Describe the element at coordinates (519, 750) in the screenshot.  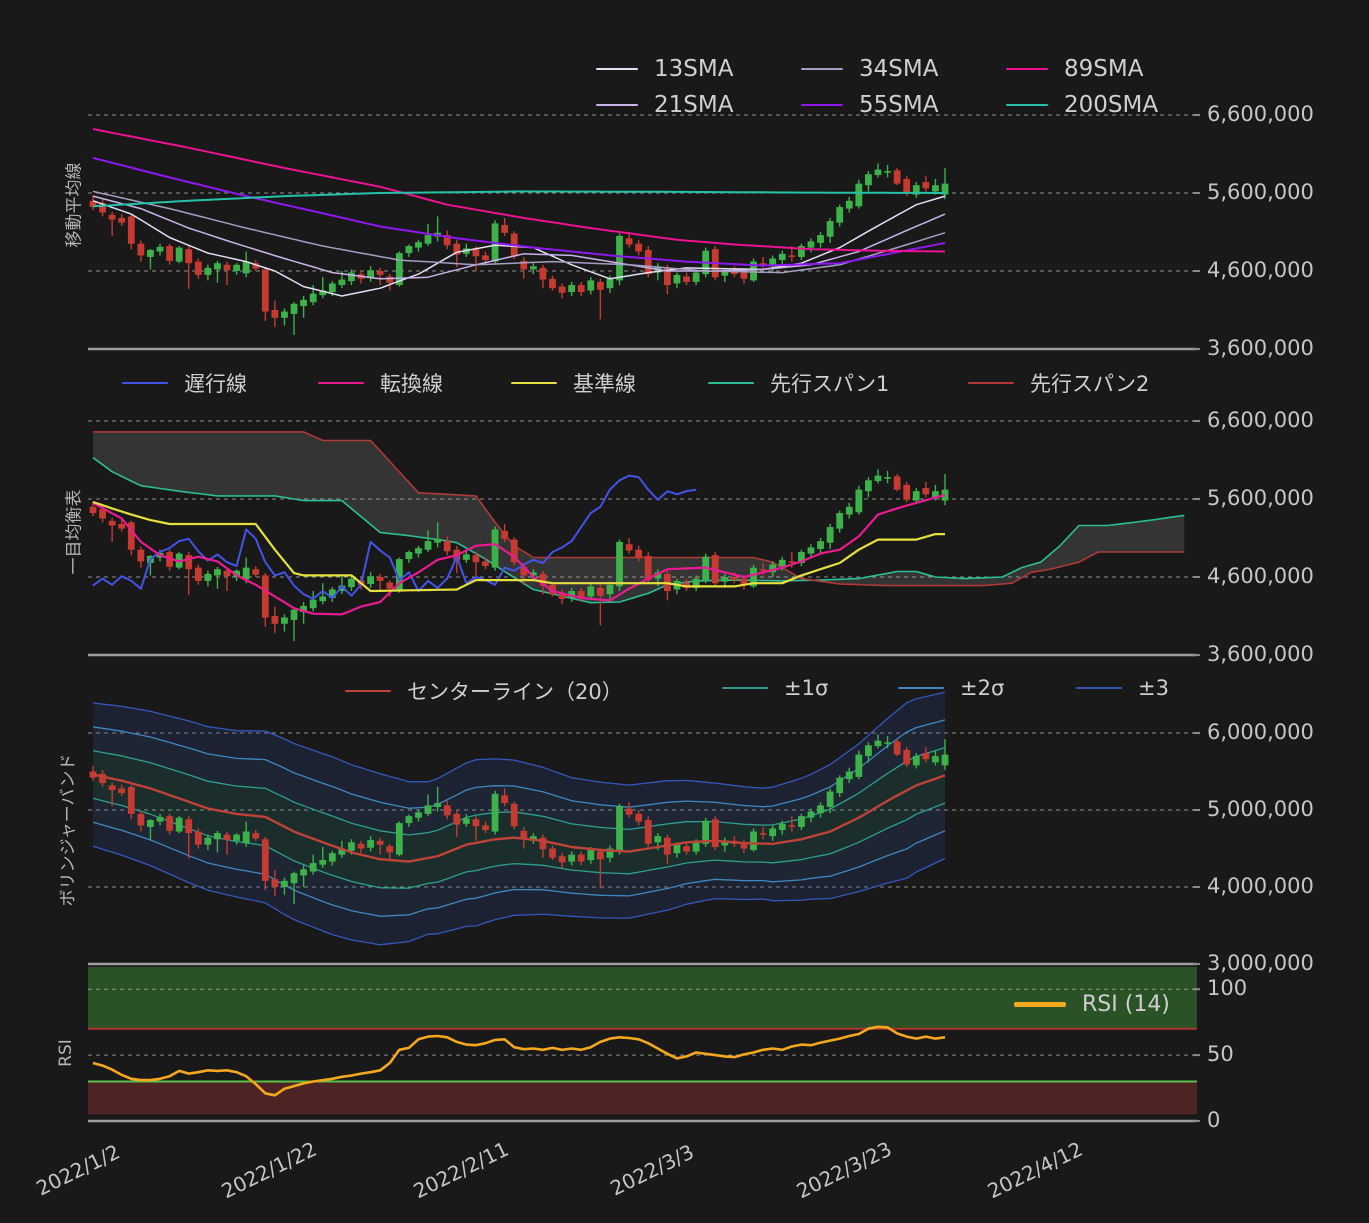
I see `bb-fill-outer-top` at that location.